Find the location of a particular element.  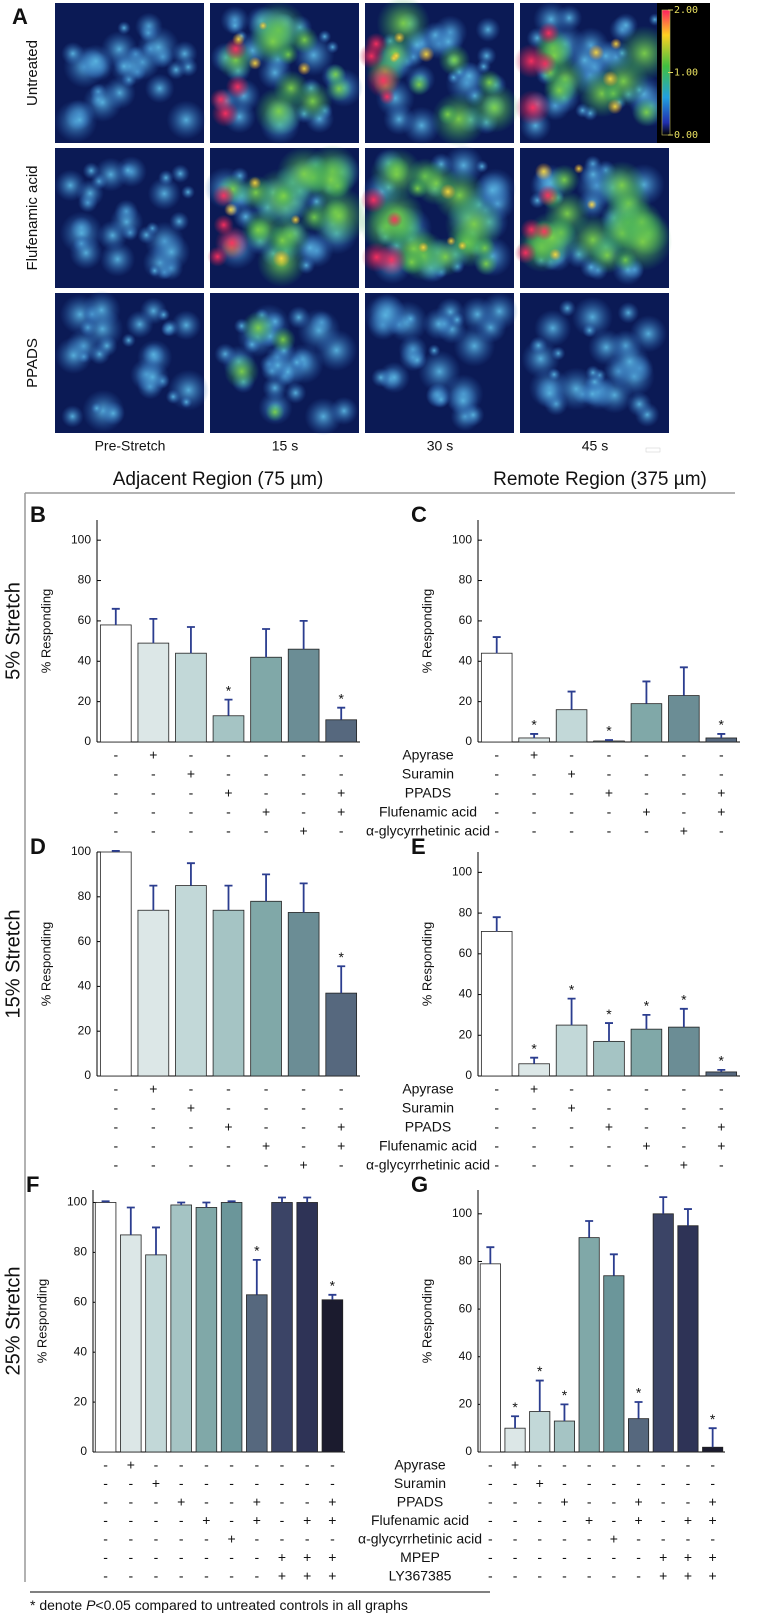

colorbar-label: 0.00 is located at coordinates (686, 135).